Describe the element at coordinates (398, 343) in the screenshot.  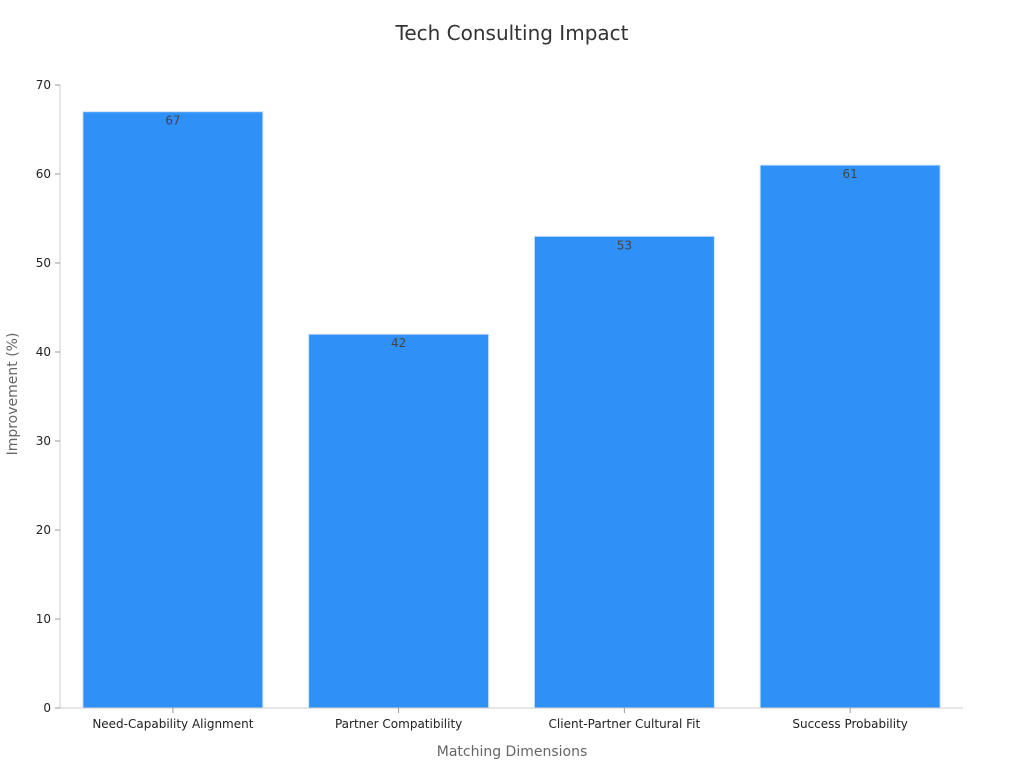
I see `bar-value-label: 42` at that location.